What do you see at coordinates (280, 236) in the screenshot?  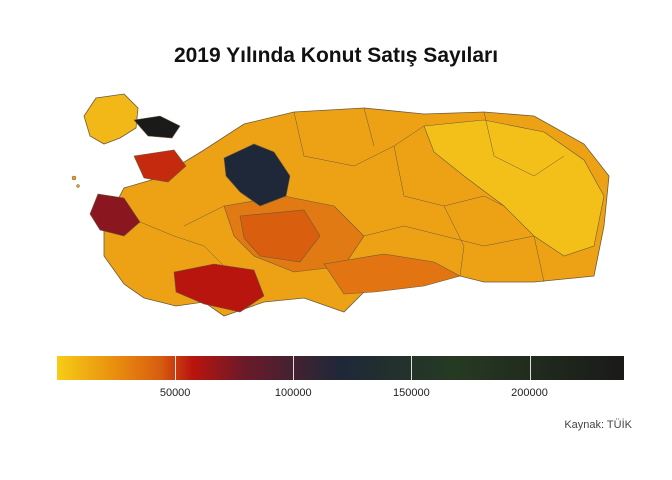 I see `konya-region` at bounding box center [280, 236].